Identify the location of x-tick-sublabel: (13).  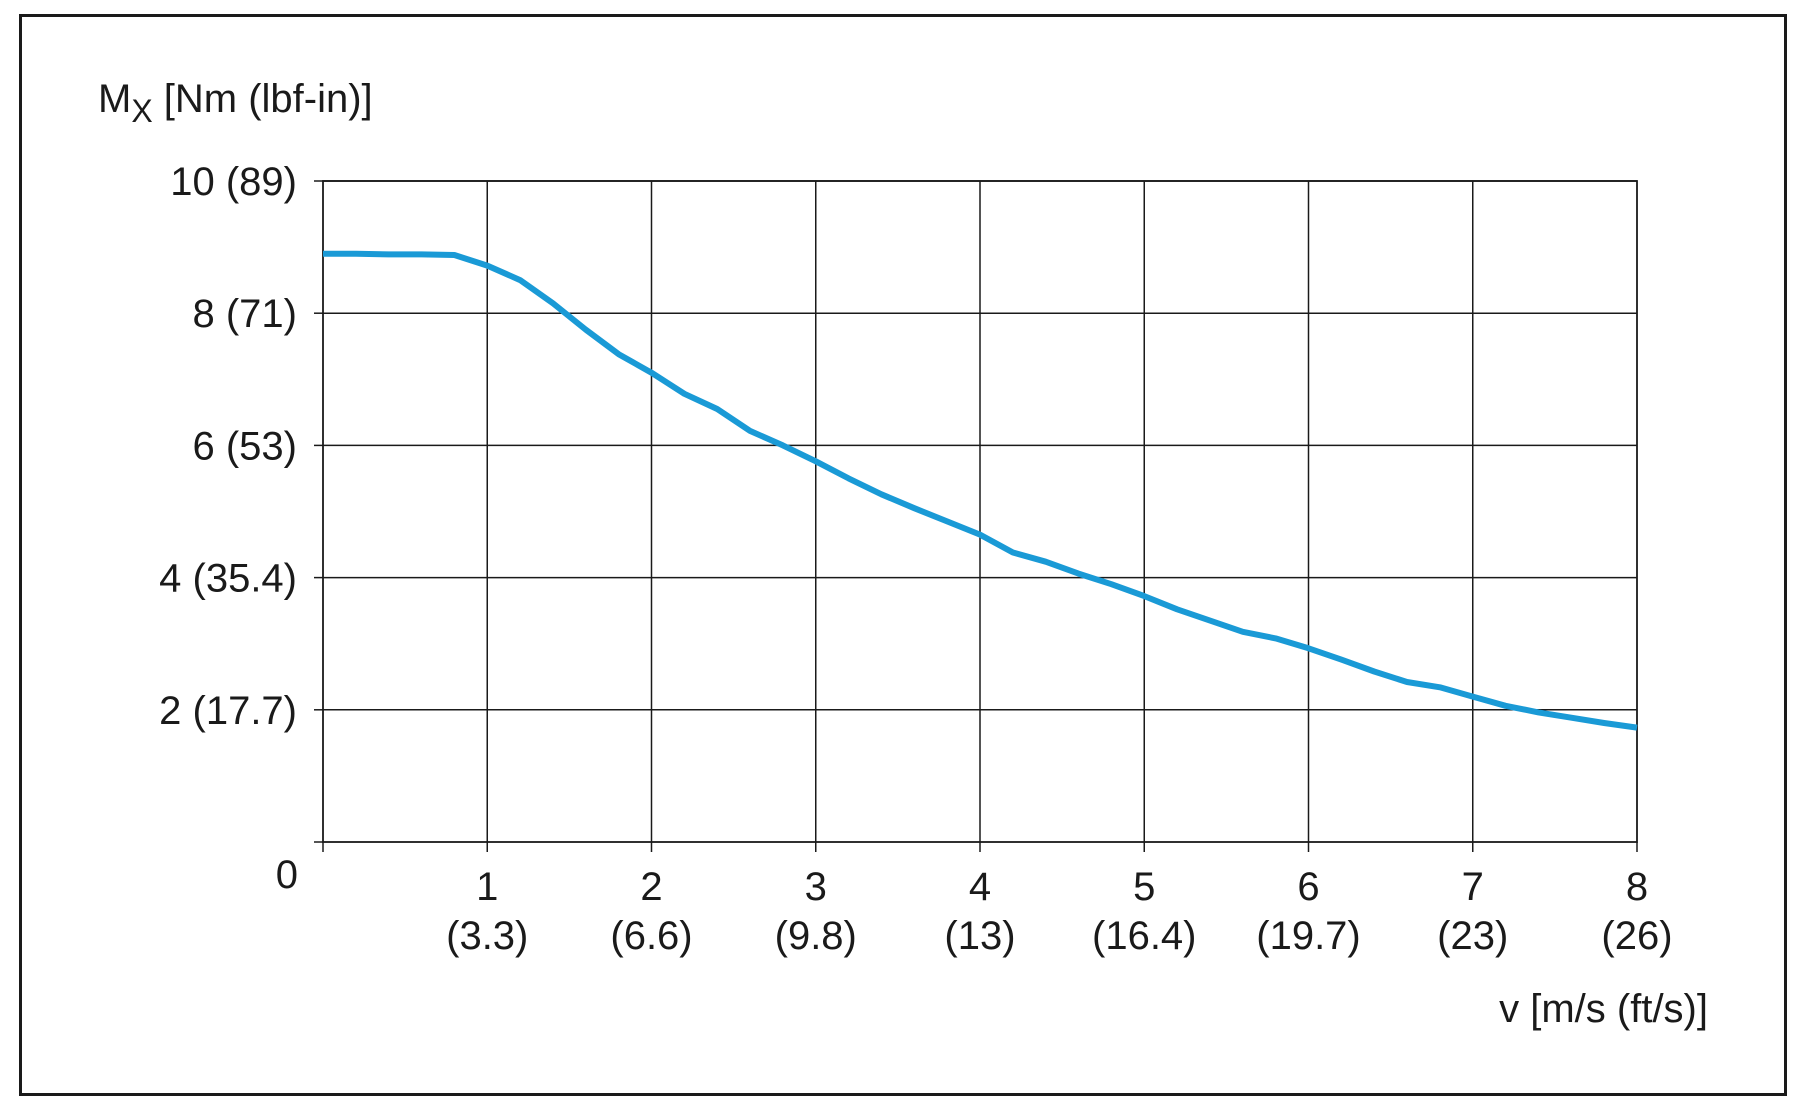
(979, 936).